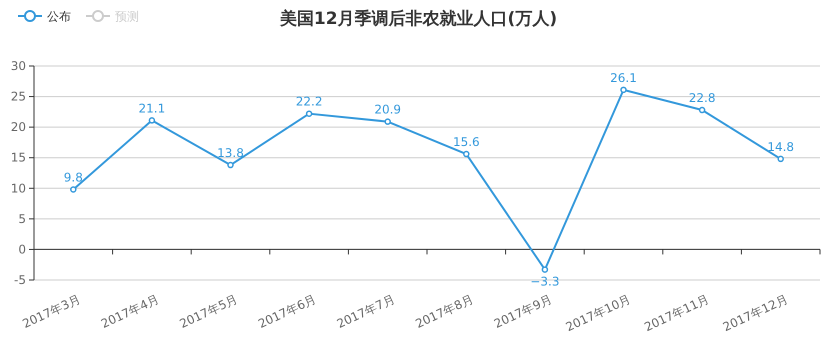 Image resolution: width=837 pixels, height=343 pixels. I want to click on x-tick-label: 2017年10月, so click(598, 313).